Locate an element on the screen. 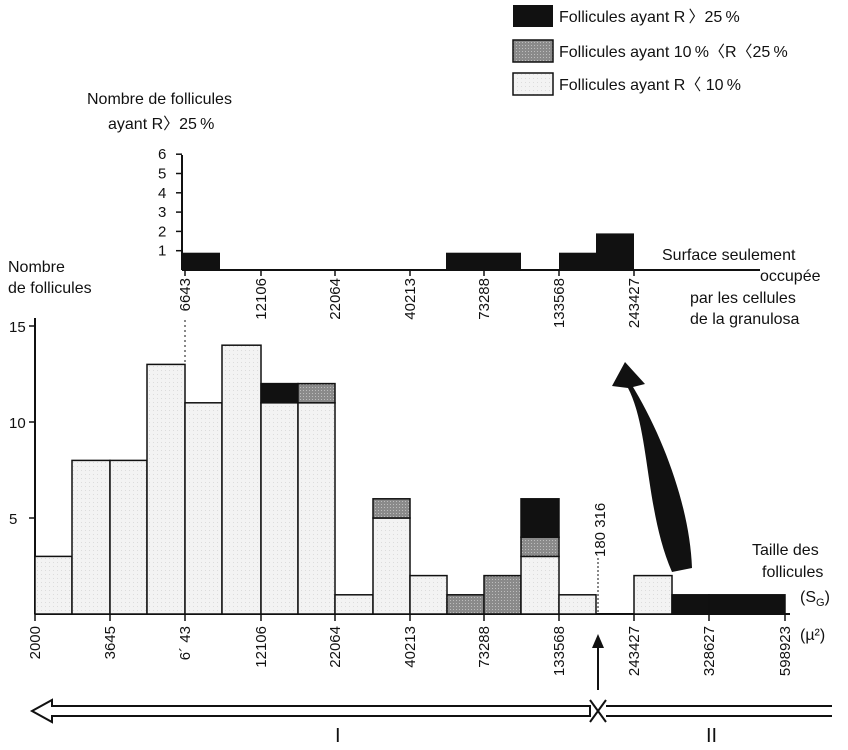 The width and height of the screenshot is (848, 750). bottom-ylabel-line2: de follicules is located at coordinates (50, 288).